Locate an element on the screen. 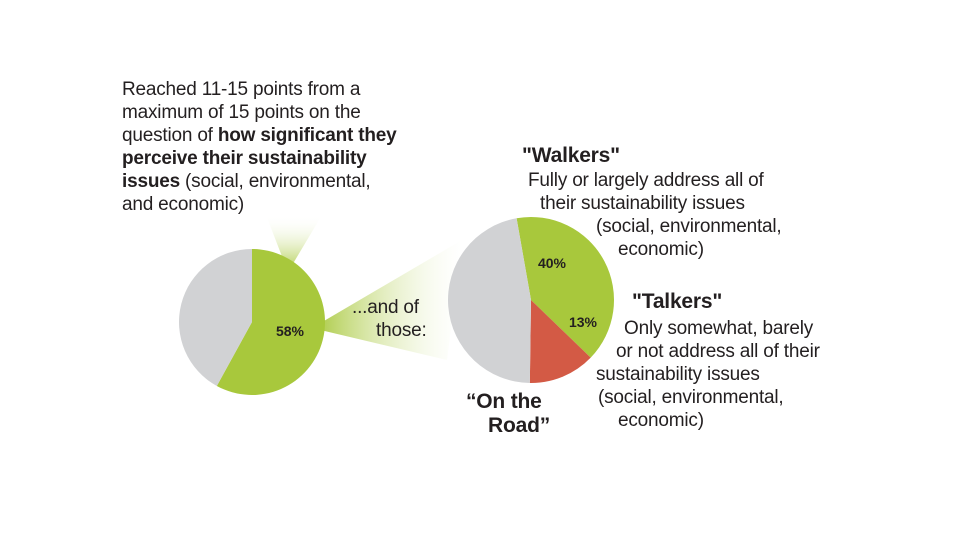 The width and height of the screenshot is (960, 537). annotation-line-3: question of how significant they is located at coordinates (259, 135).